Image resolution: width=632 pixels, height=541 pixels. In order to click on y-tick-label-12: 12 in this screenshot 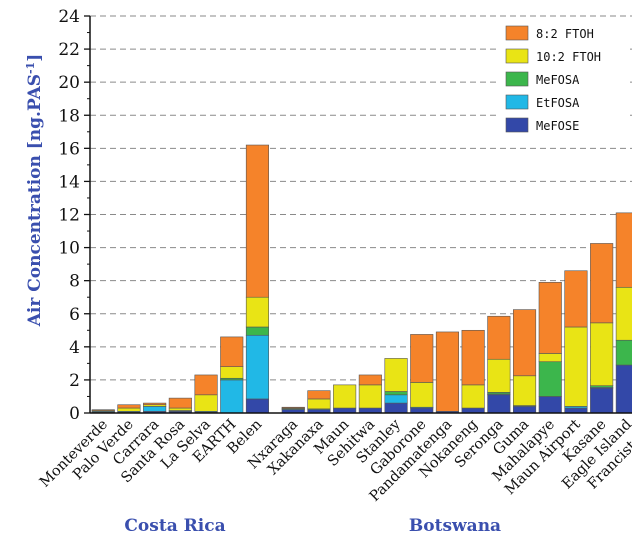, I will do `click(69, 216)`.